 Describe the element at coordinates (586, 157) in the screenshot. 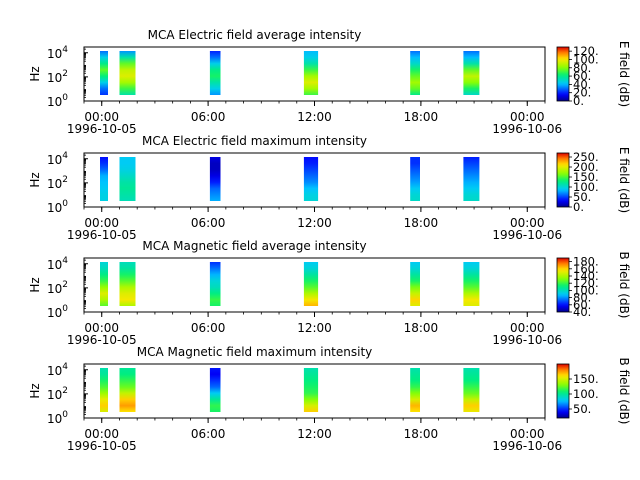

I see `colorbar-tick-label: 250.` at that location.